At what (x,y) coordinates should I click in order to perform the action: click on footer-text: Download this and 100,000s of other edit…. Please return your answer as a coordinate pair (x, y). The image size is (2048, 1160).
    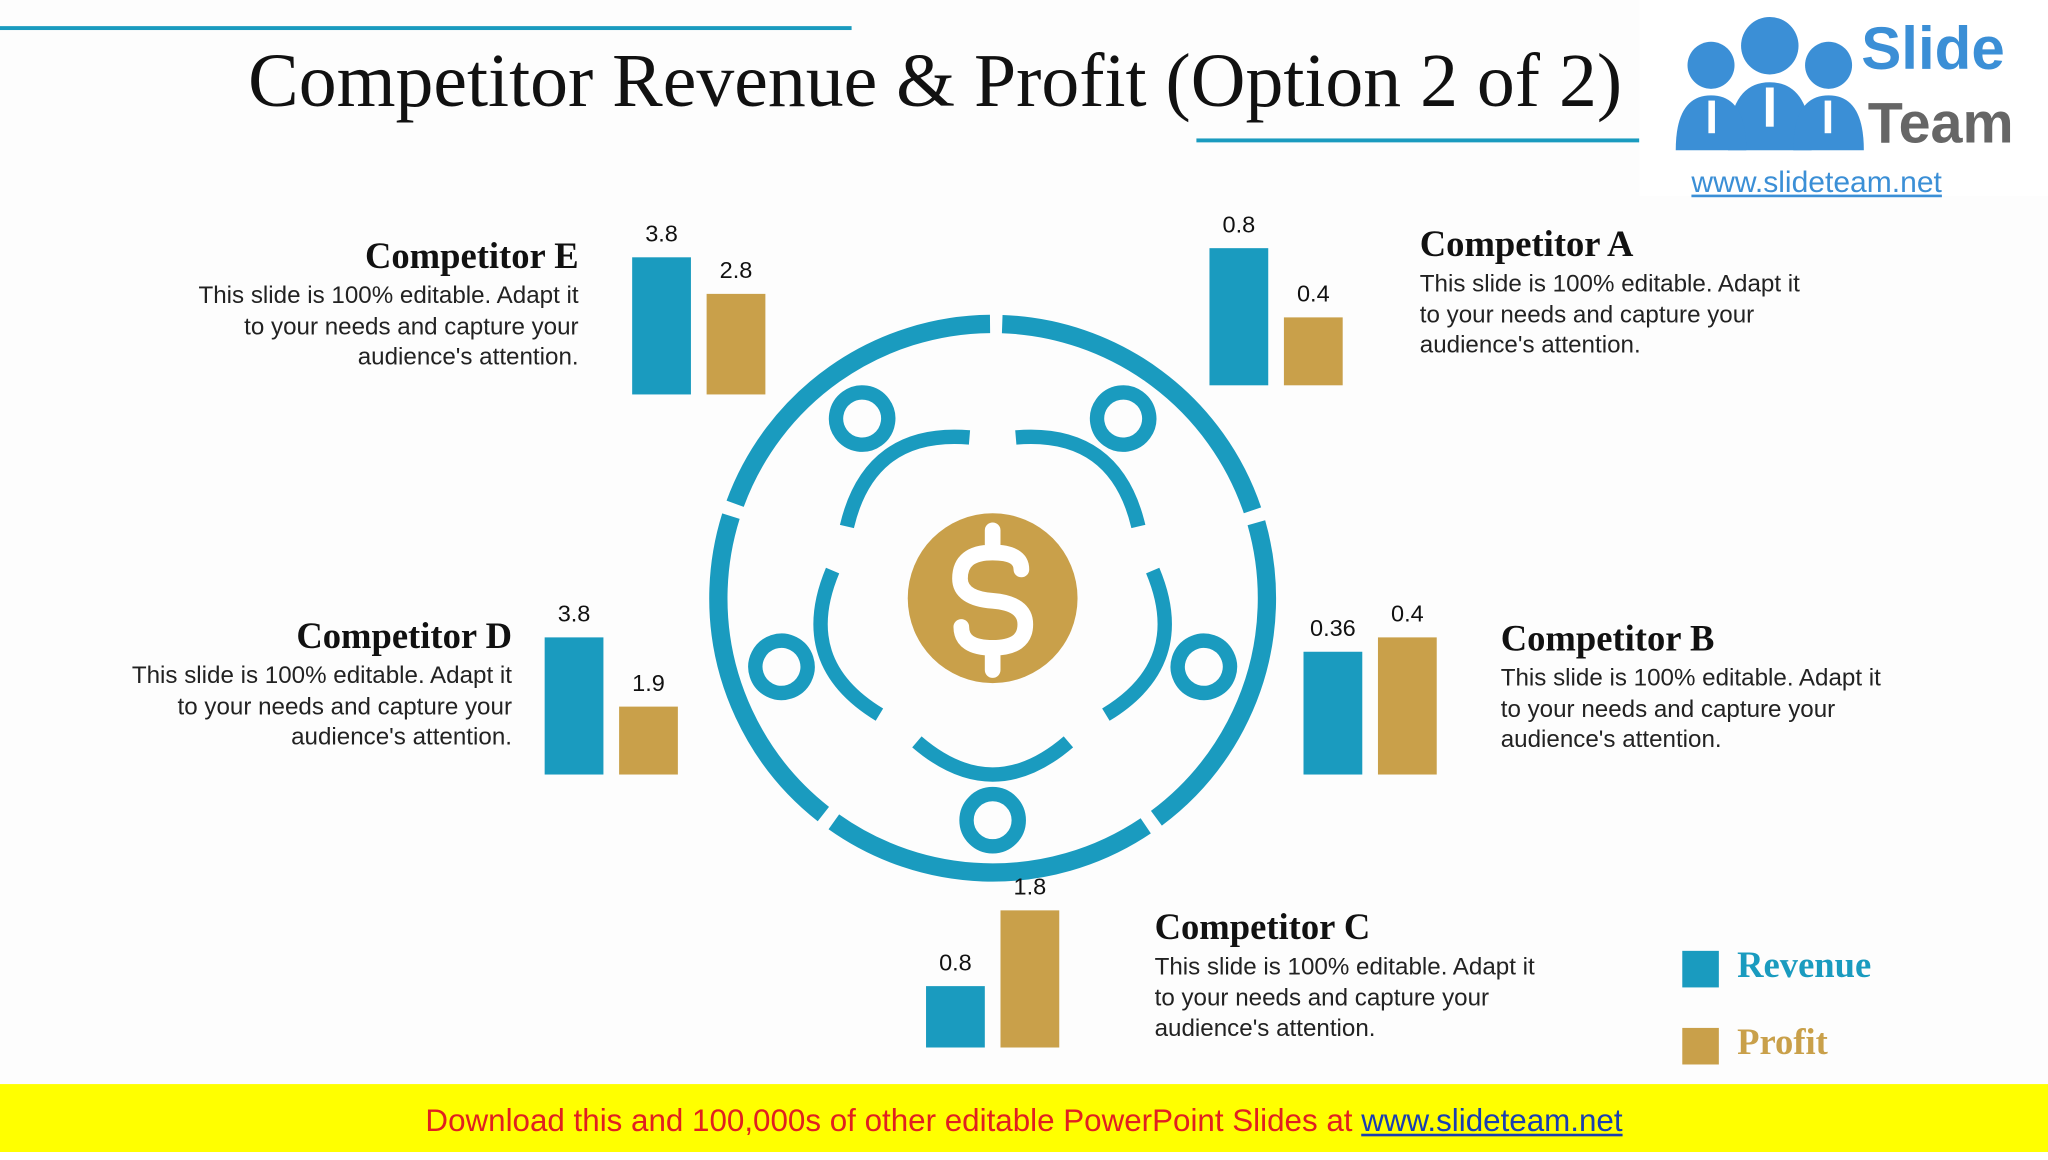
    Looking at the image, I should click on (889, 1121).